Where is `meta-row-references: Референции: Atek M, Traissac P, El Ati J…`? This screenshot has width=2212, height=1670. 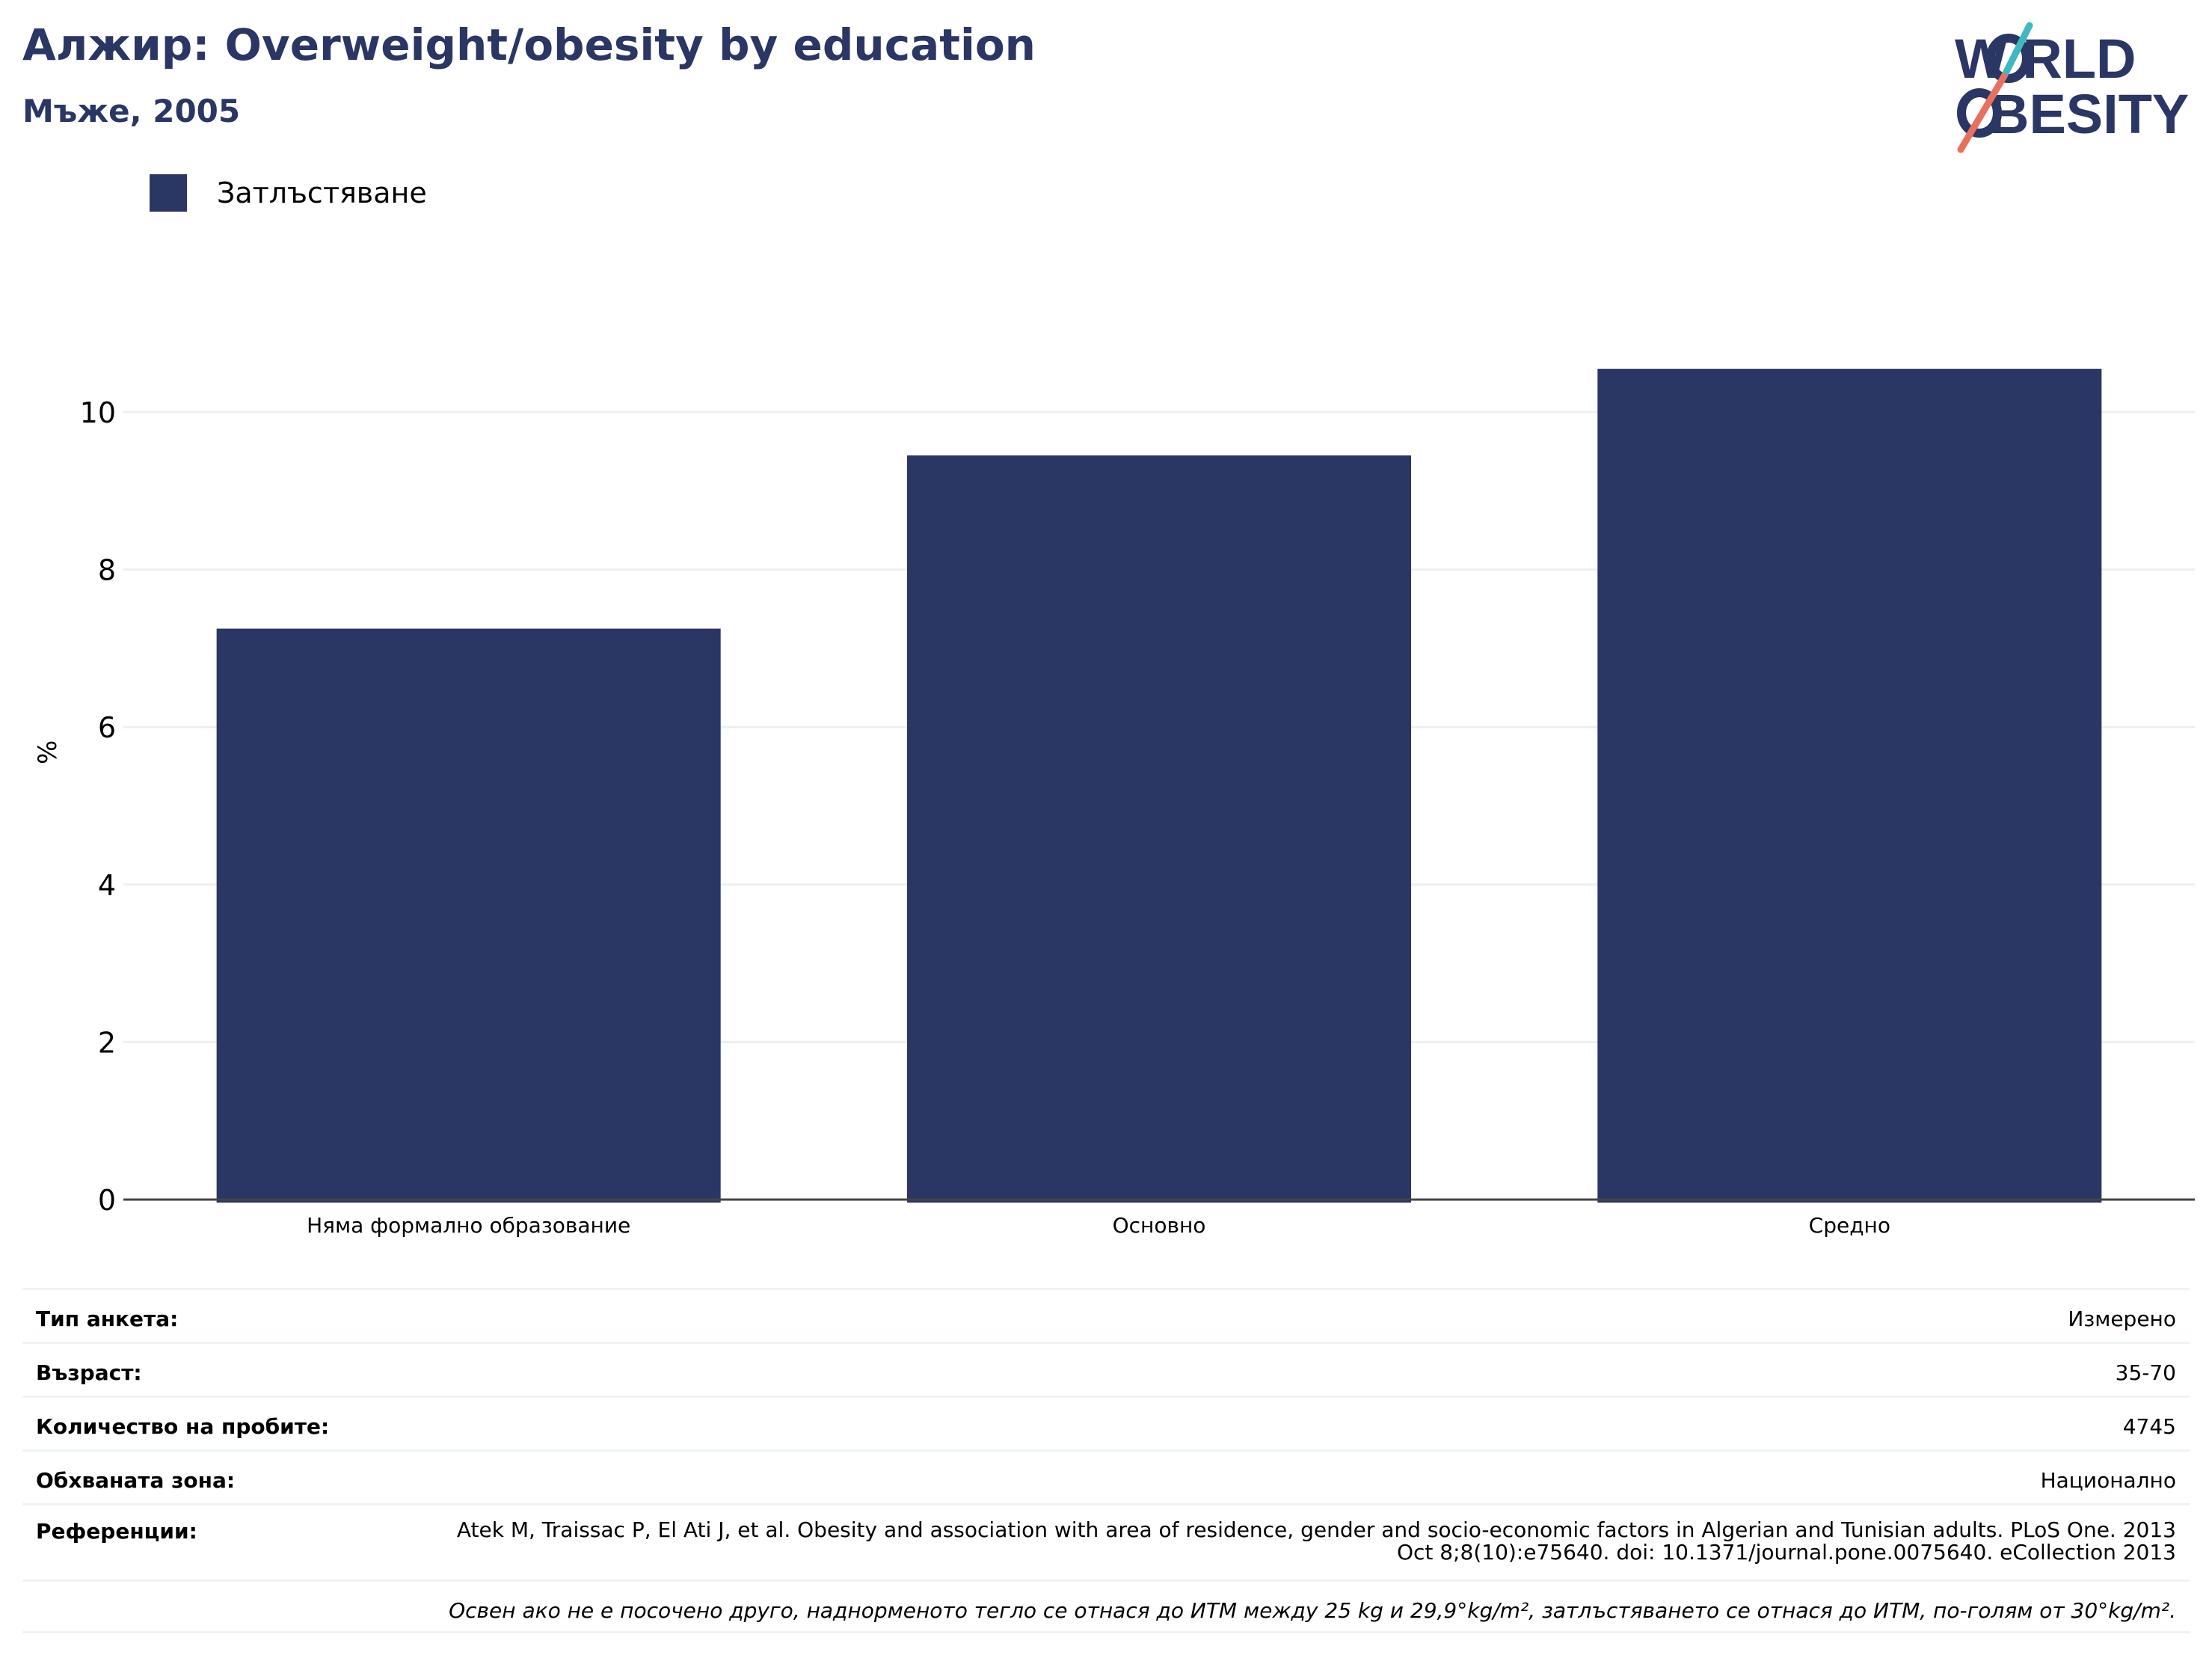
meta-row-references: Референции: Atek M, Traissac P, El Ati J… is located at coordinates (1106, 1541).